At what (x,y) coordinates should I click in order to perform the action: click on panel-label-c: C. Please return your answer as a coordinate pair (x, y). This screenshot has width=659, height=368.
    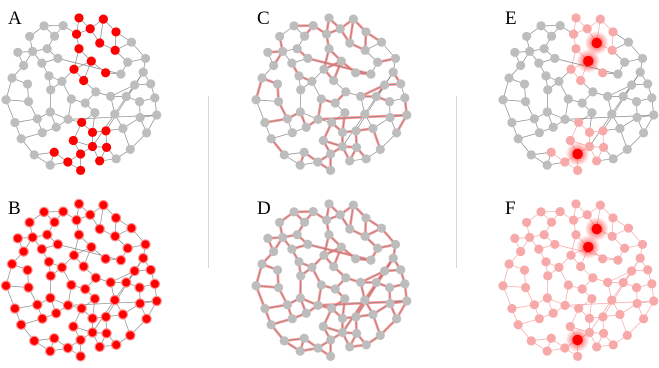
    Looking at the image, I should click on (263, 18).